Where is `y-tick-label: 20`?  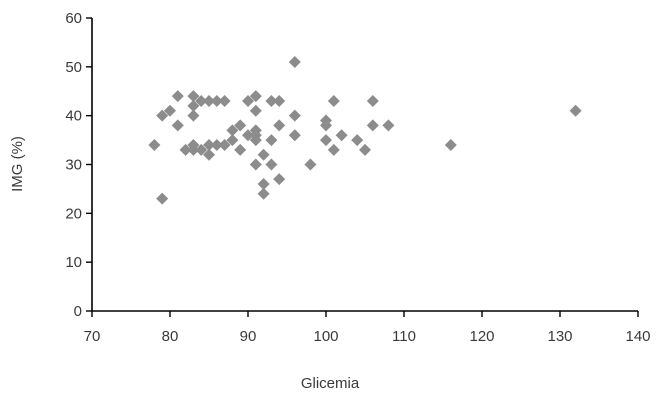 y-tick-label: 20 is located at coordinates (73, 213).